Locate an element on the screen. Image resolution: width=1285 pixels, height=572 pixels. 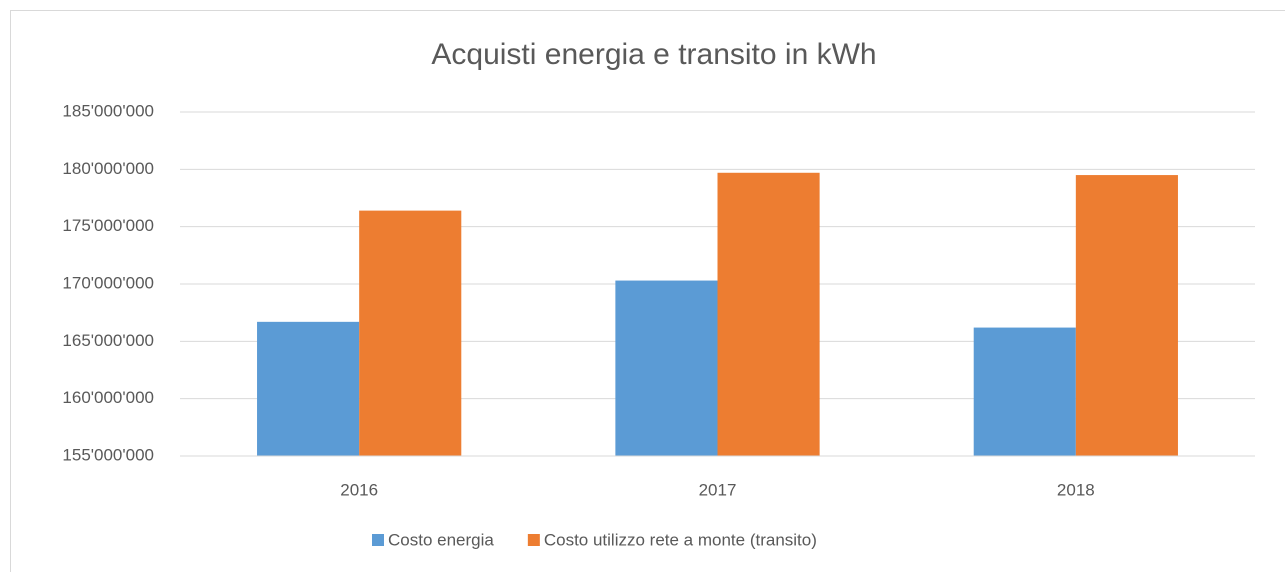
y-tick-label: 170'000'000 is located at coordinates (108, 282).